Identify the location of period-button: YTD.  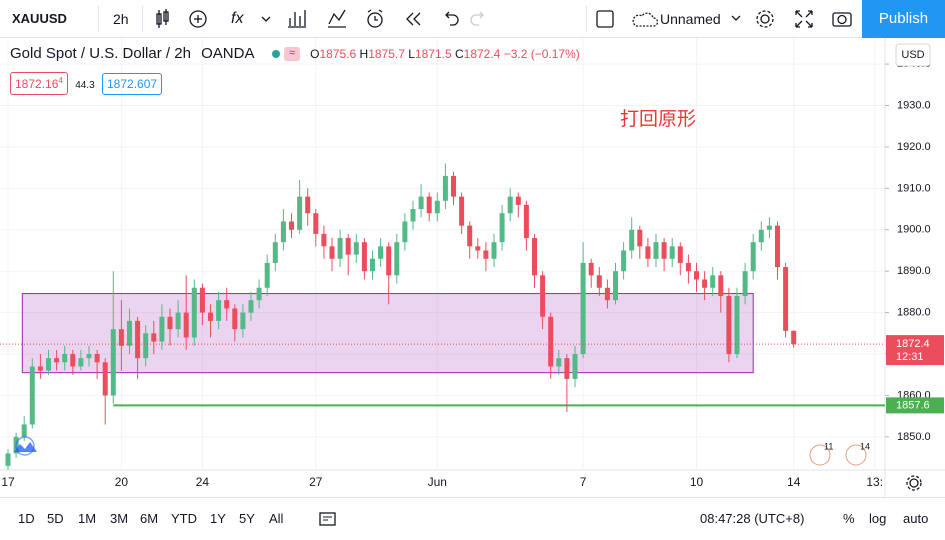
(184, 518).